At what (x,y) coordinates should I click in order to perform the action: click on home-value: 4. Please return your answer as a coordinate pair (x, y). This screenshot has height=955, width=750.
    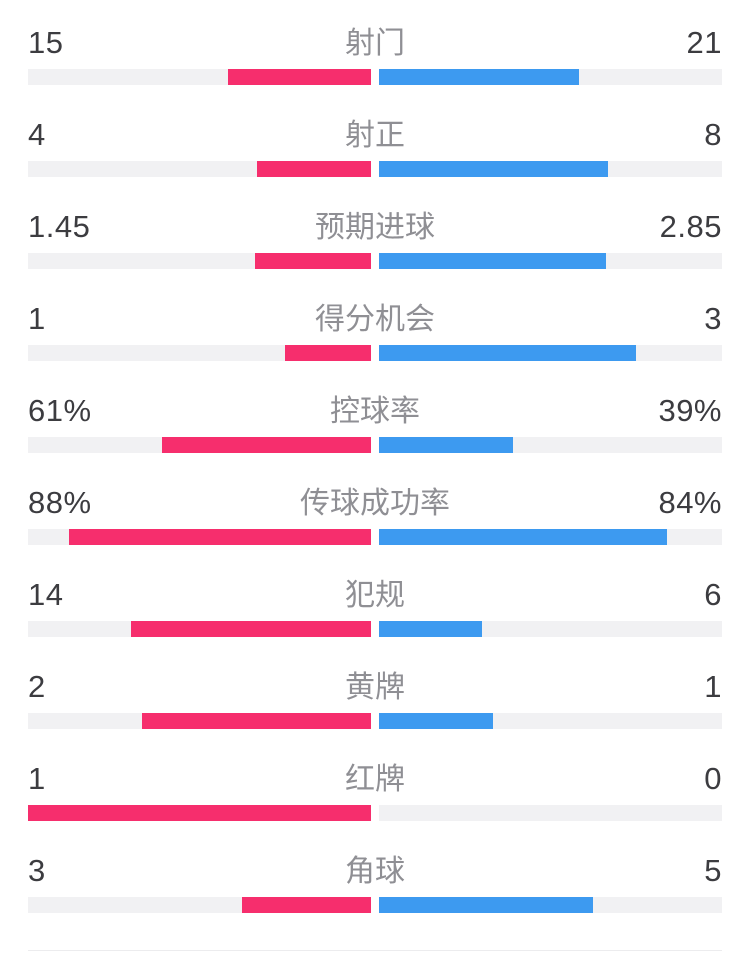
    Looking at the image, I should click on (37, 134).